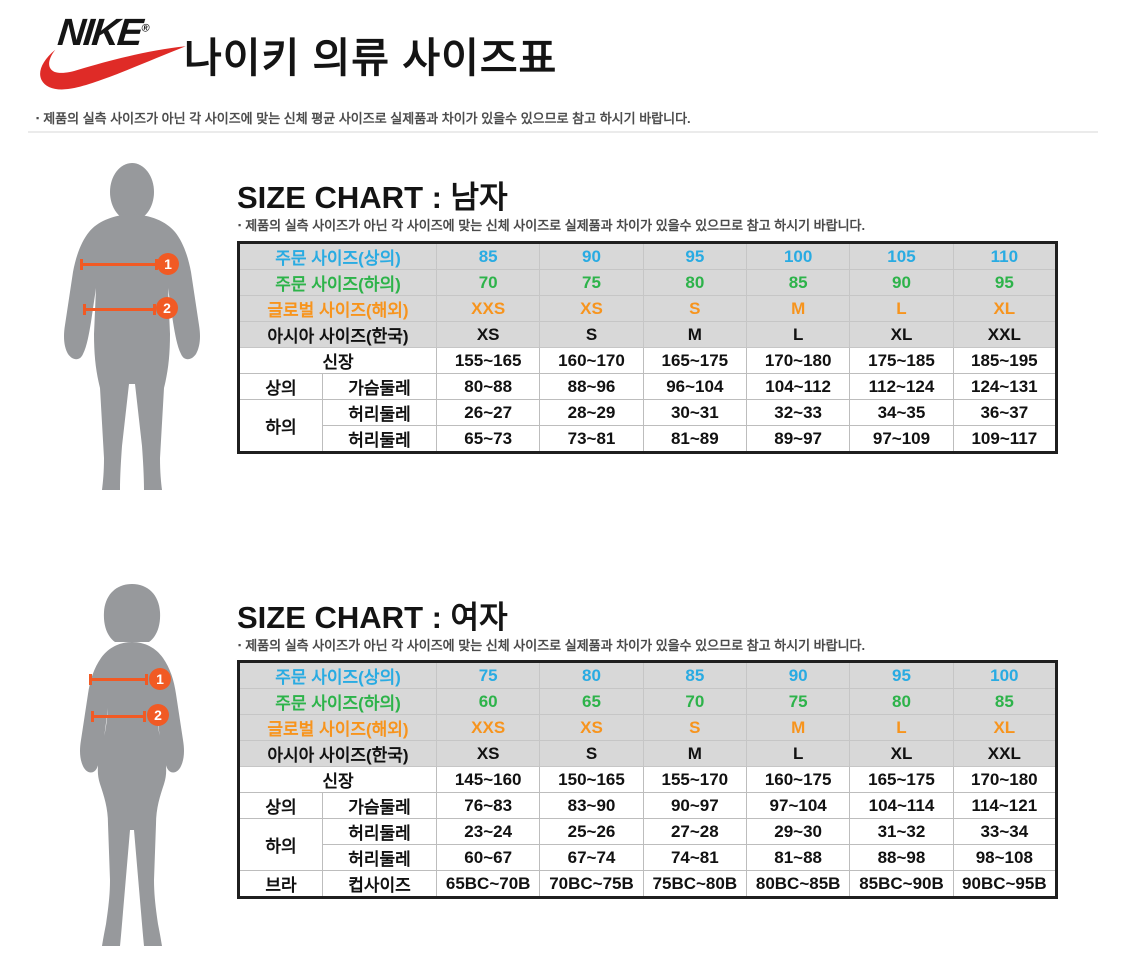 Image resolution: width=1126 pixels, height=960 pixels. Describe the element at coordinates (798, 439) in the screenshot. I see `measure-value: 89~97` at that location.